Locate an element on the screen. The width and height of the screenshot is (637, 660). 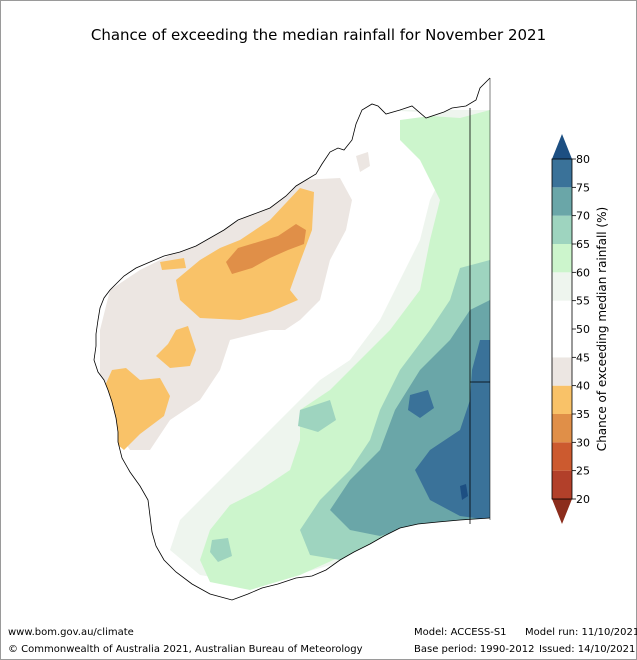
region-35-40-small is located at coordinates (173, 264).